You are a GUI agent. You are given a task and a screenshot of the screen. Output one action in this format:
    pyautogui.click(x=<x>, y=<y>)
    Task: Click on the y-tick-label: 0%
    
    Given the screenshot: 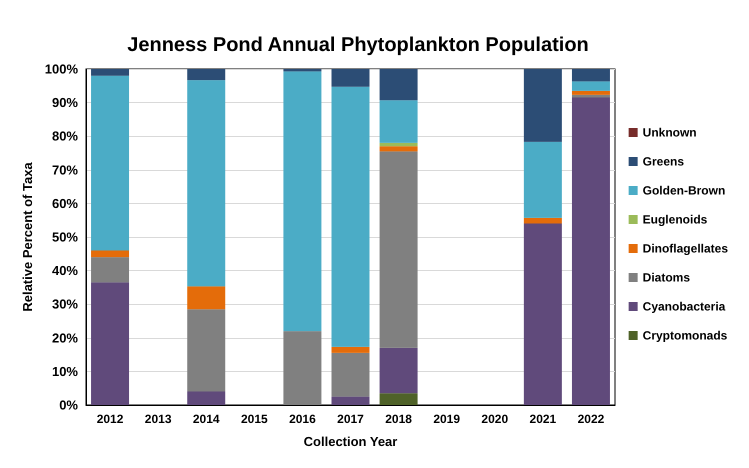 What is the action you would take?
    pyautogui.click(x=68, y=405)
    